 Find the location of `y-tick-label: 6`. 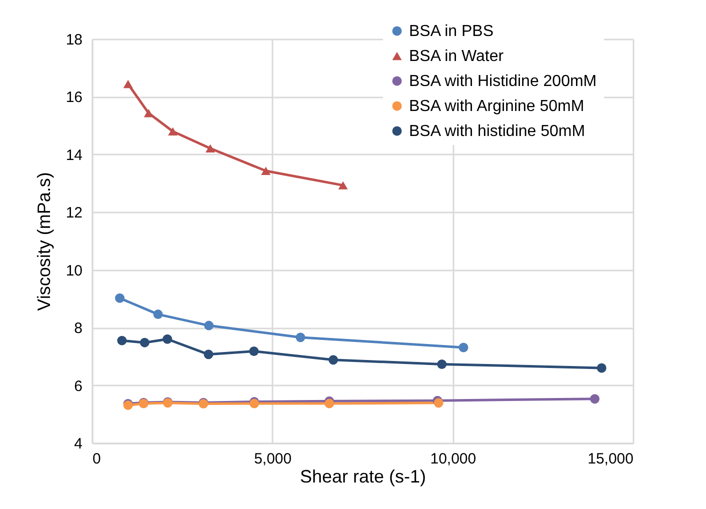

y-tick-label: 6 is located at coordinates (78, 386).